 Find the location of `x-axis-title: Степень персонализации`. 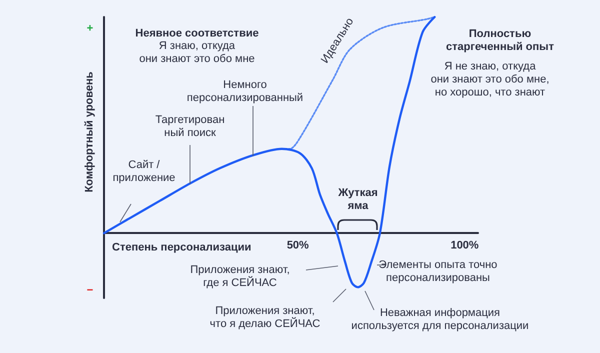

x-axis-title: Степень персонализации is located at coordinates (182, 248).